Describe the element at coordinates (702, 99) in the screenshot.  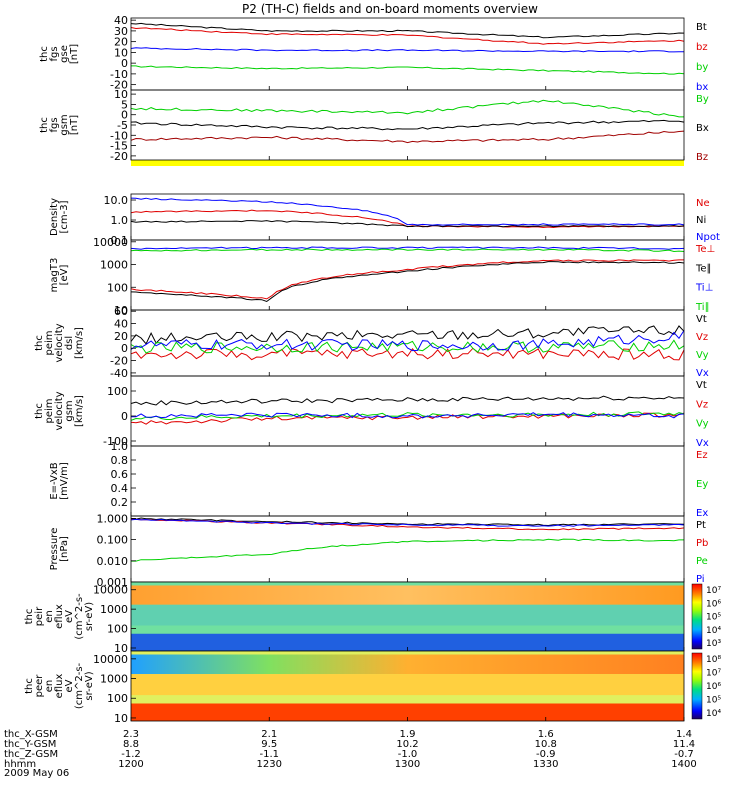
I see `legend-by: By` at that location.